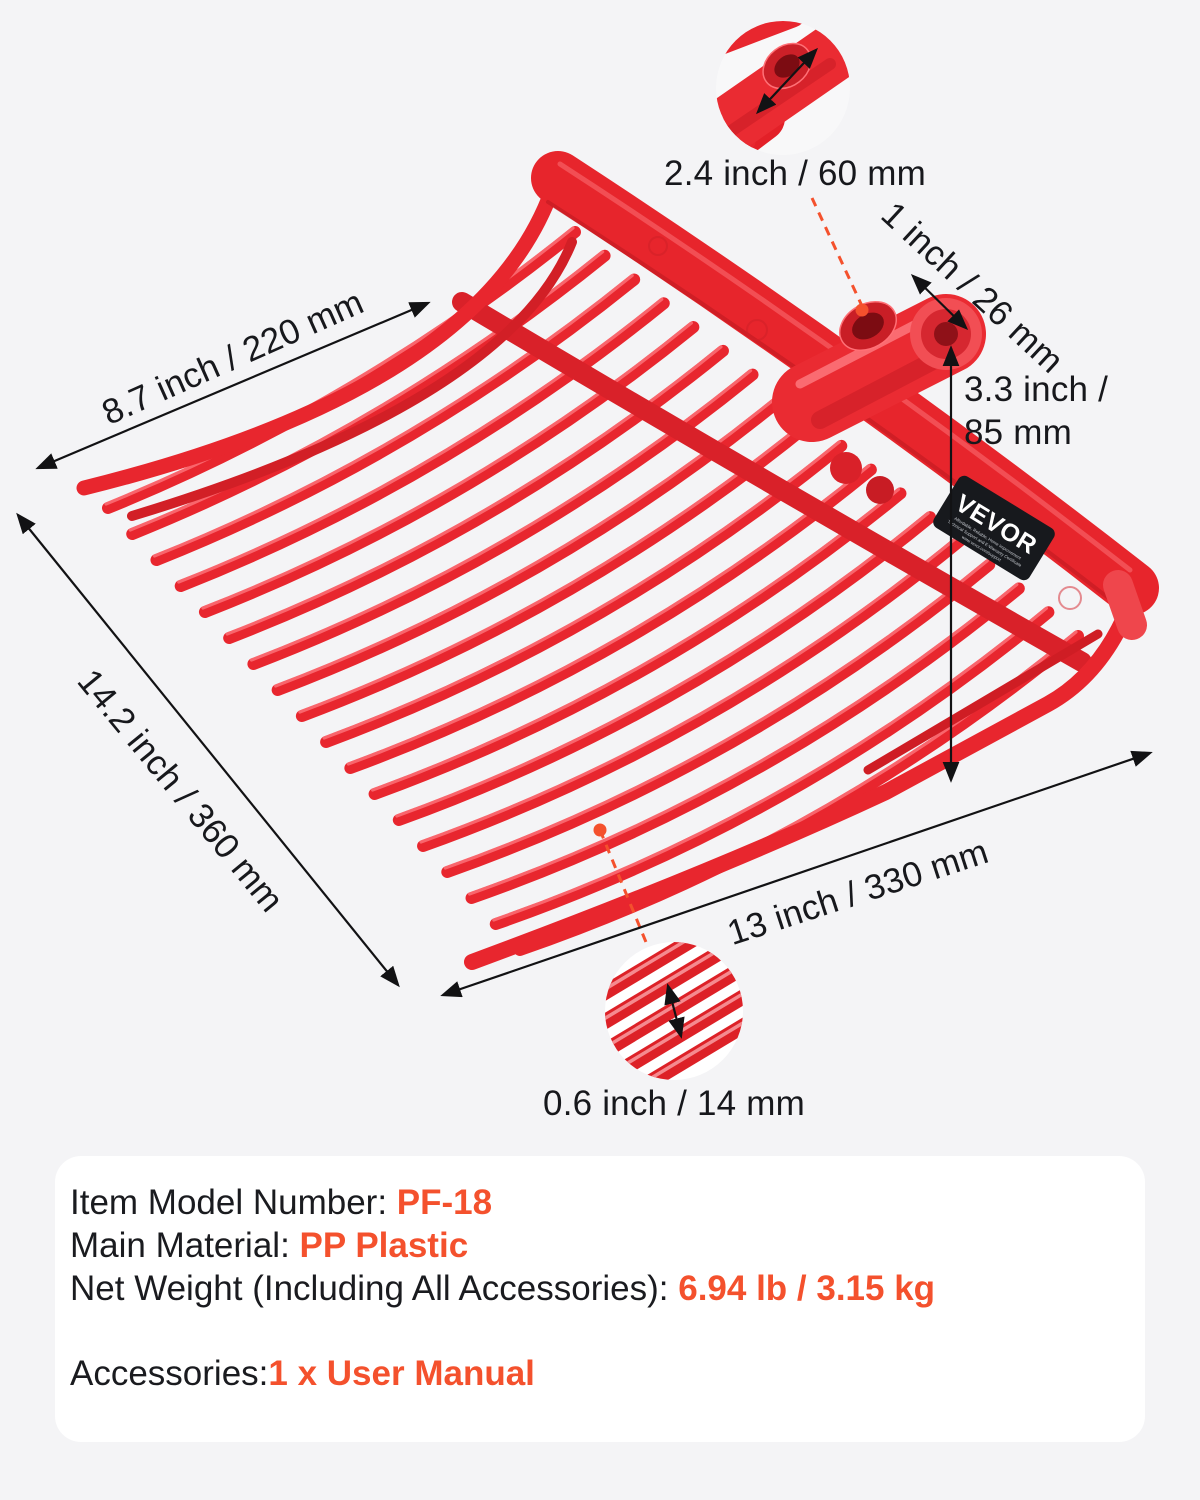 This screenshot has width=1200, height=1500. Describe the element at coordinates (860, 353) in the screenshot. I see `socket-tube-highlight` at that location.